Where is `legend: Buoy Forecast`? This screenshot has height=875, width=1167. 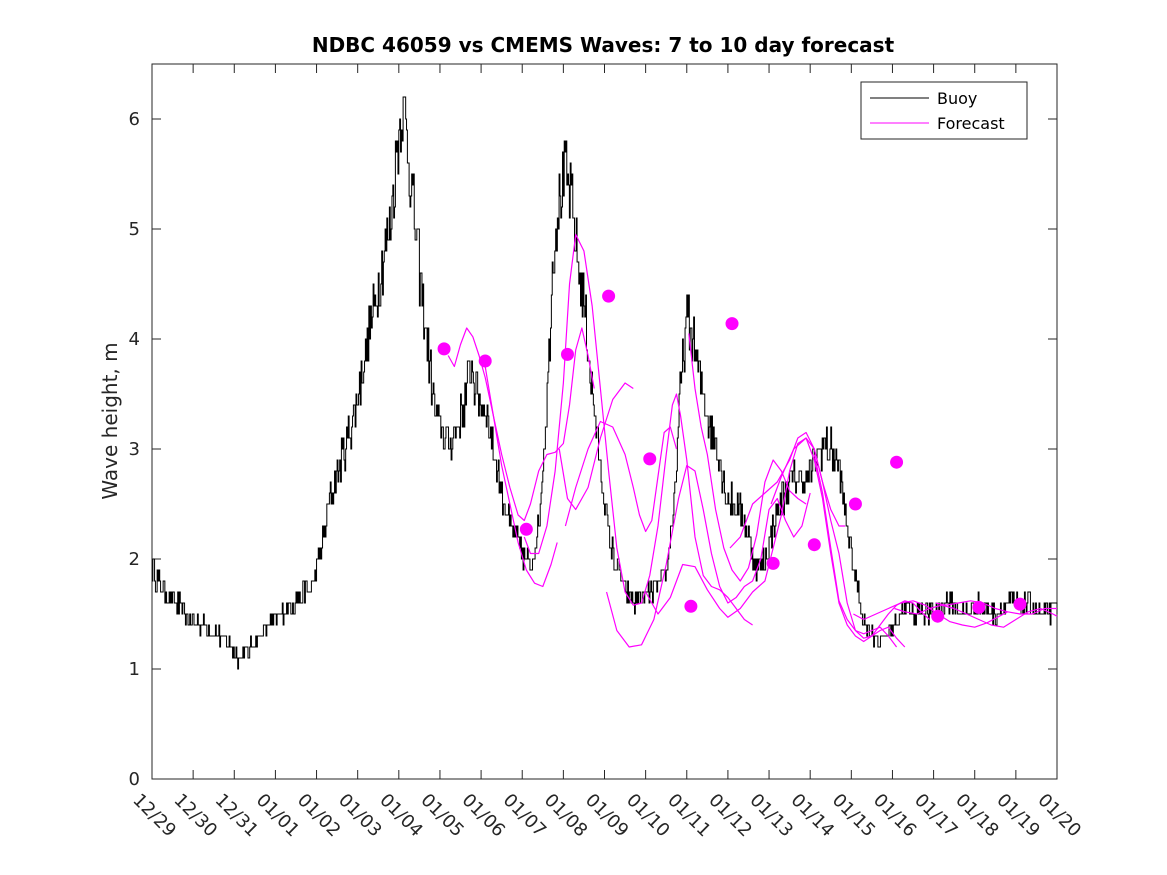 legend: Buoy Forecast is located at coordinates (944, 110).